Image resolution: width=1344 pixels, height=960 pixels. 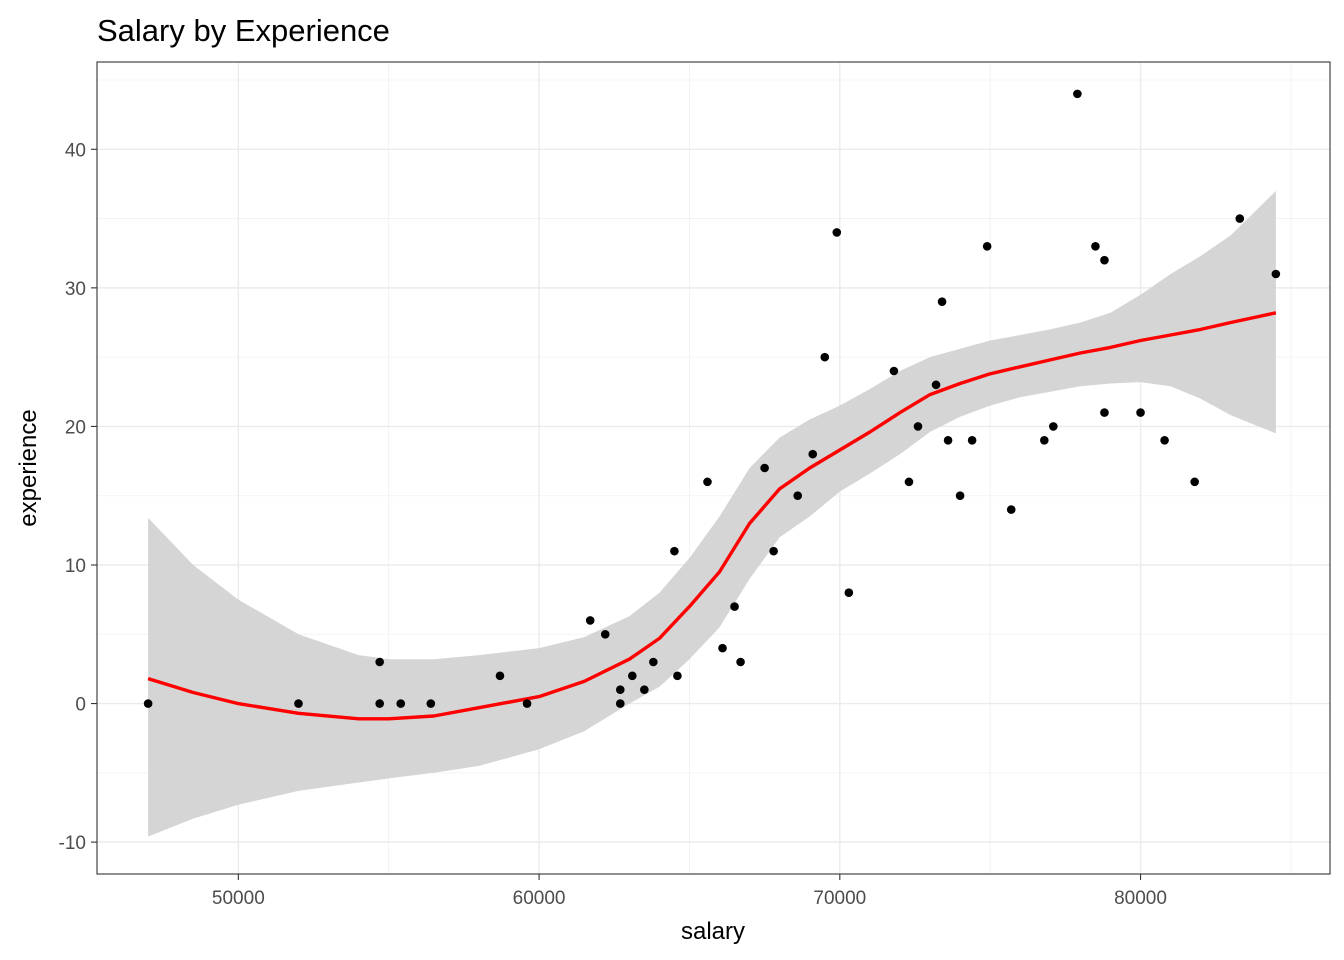 I want to click on y-tick-label: 0, so click(x=80, y=705).